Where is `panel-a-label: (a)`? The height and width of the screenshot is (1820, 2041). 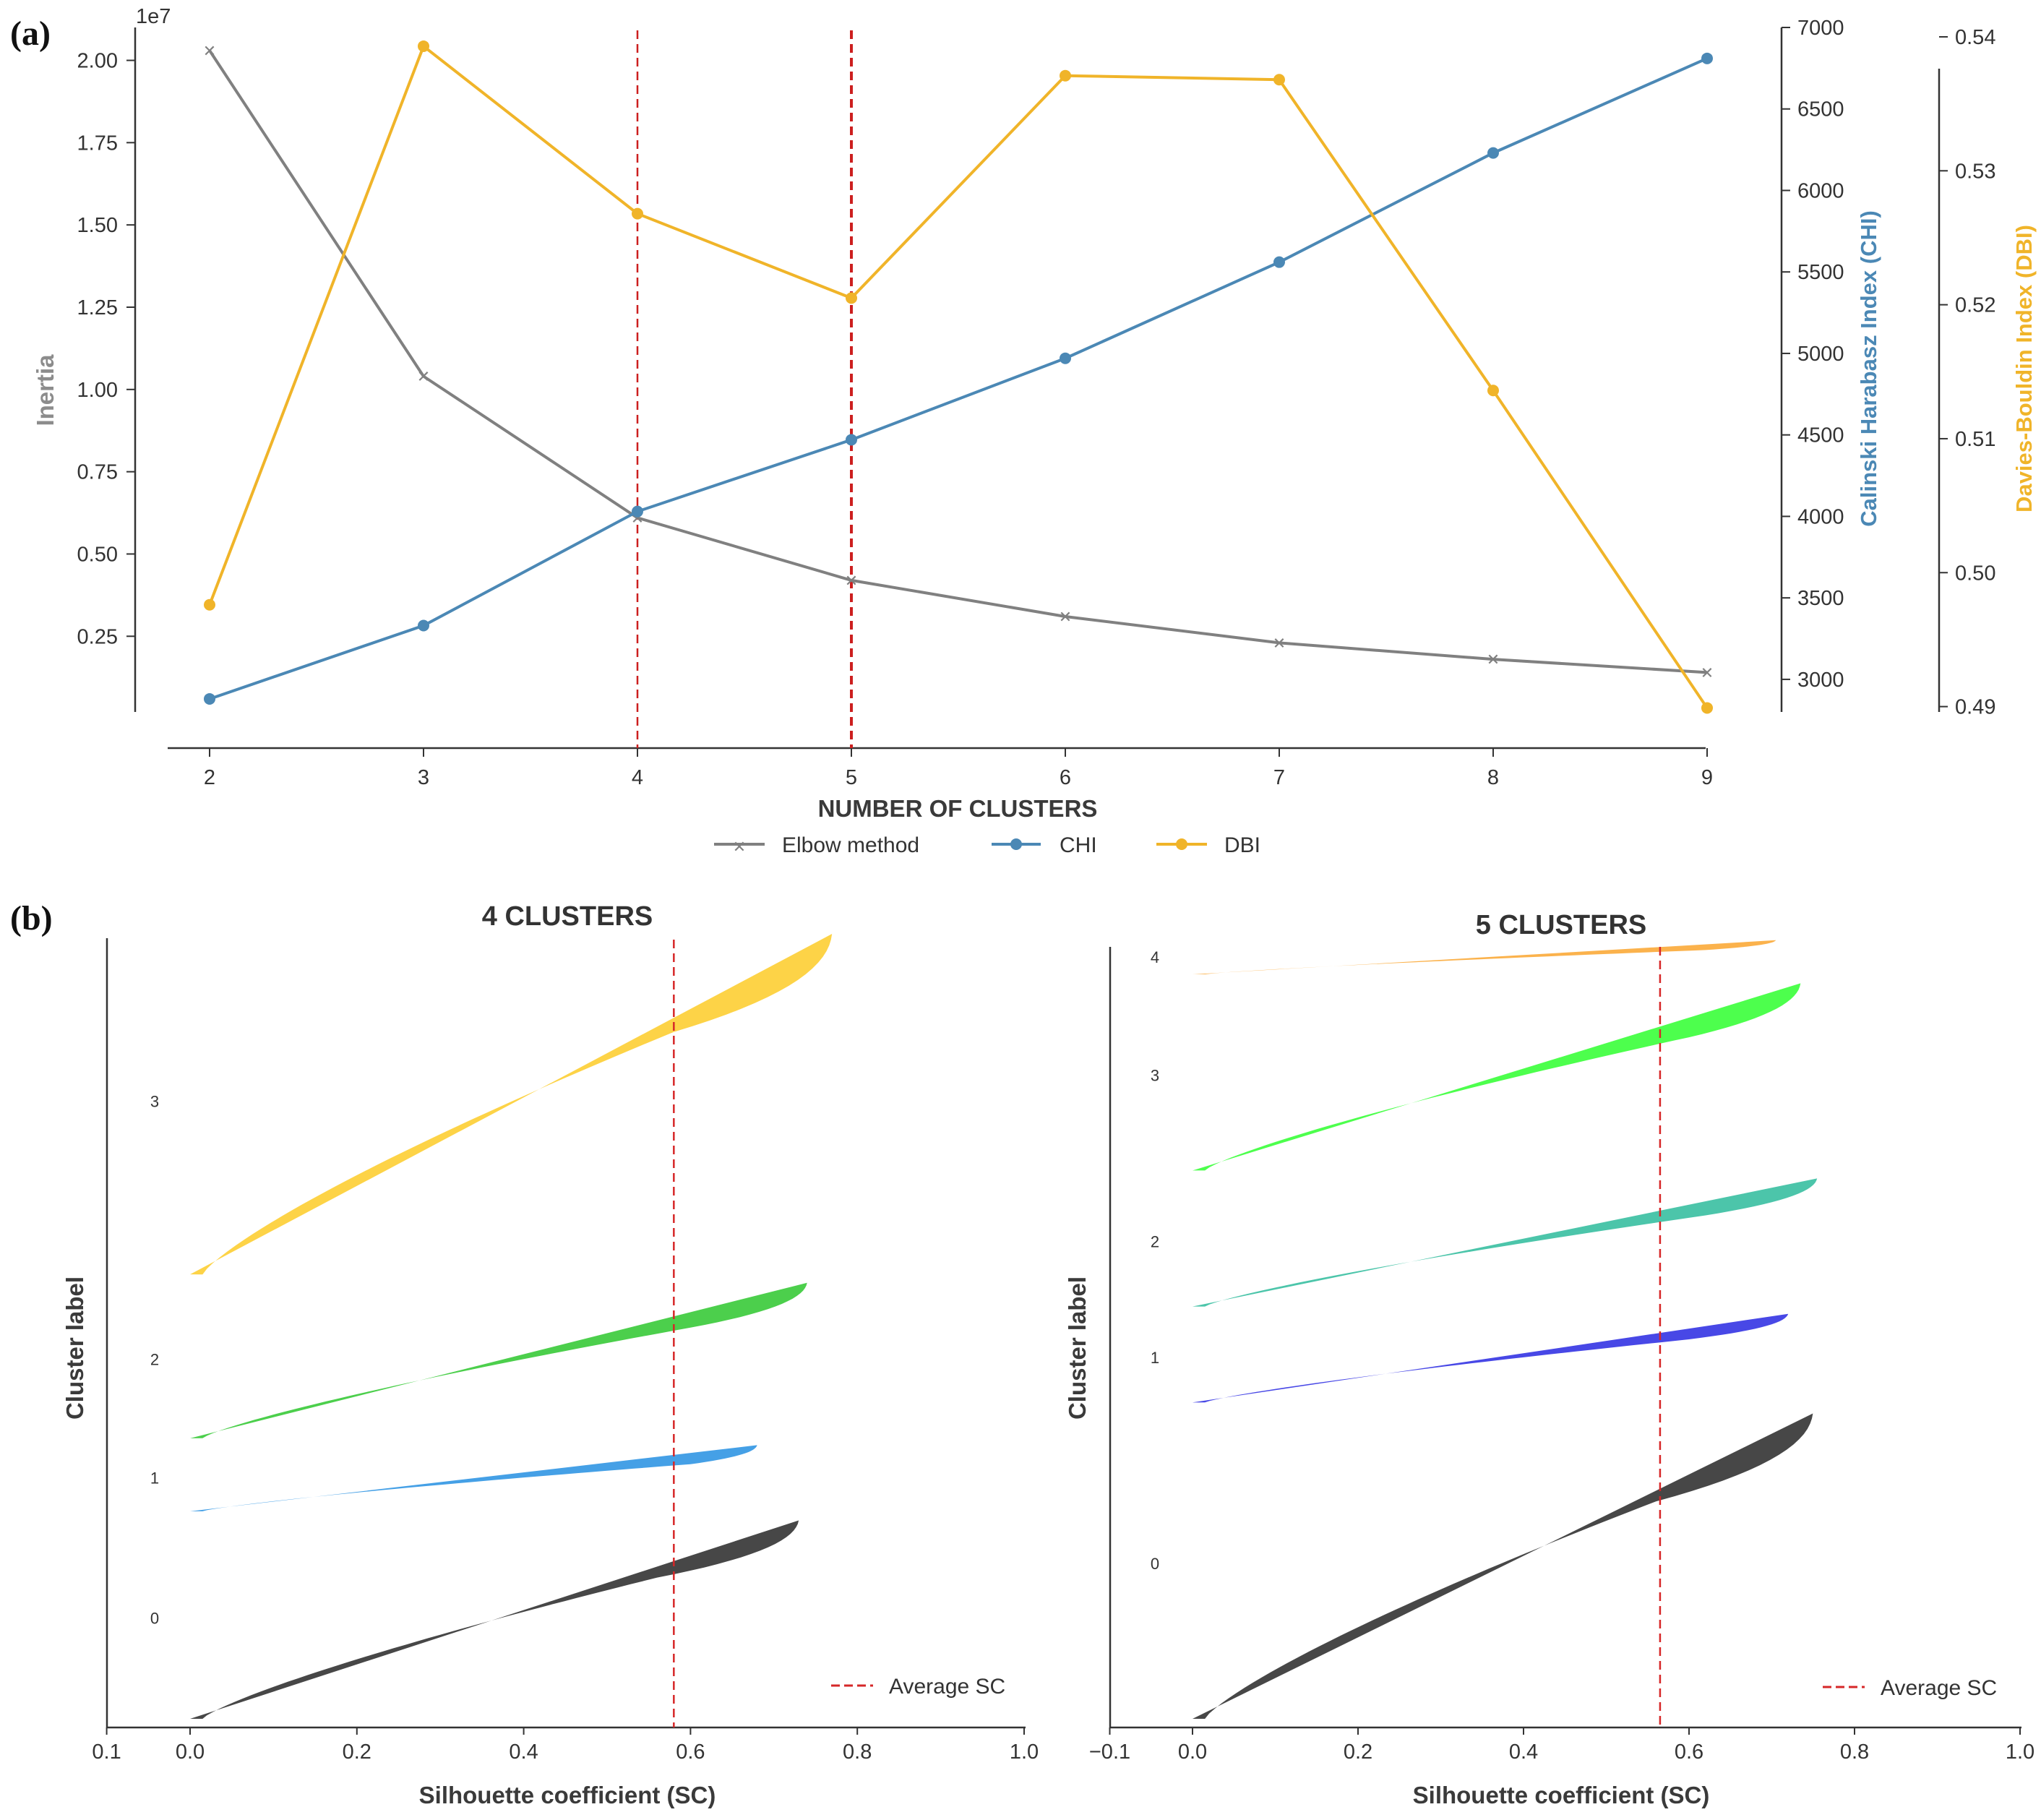 panel-a-label: (a) is located at coordinates (31, 33).